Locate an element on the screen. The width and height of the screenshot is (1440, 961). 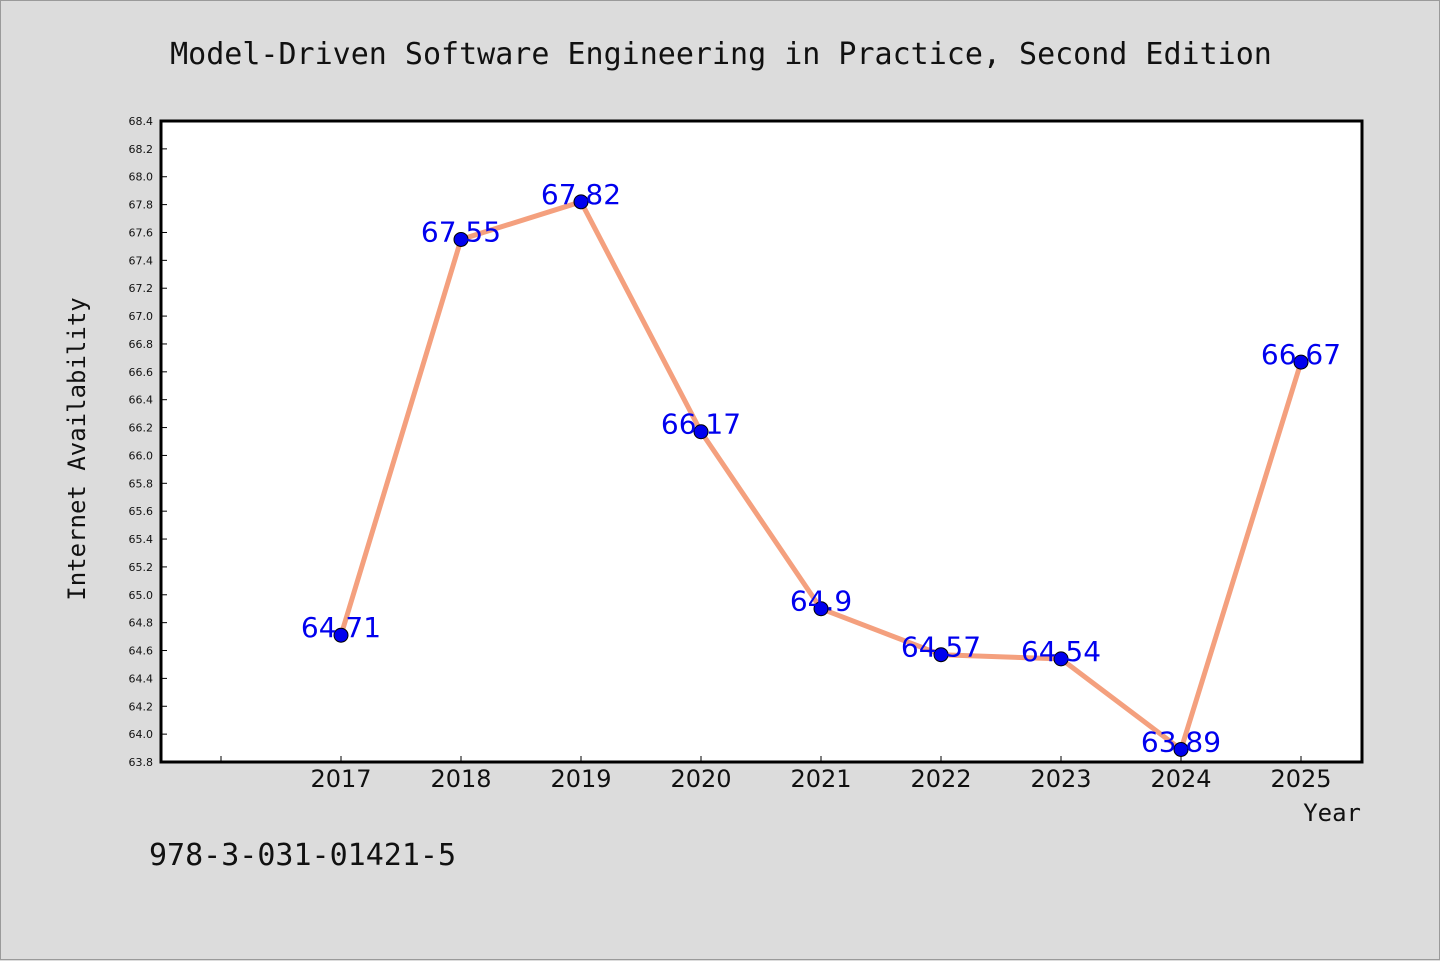
data-label: 64.54 is located at coordinates (1061, 651).